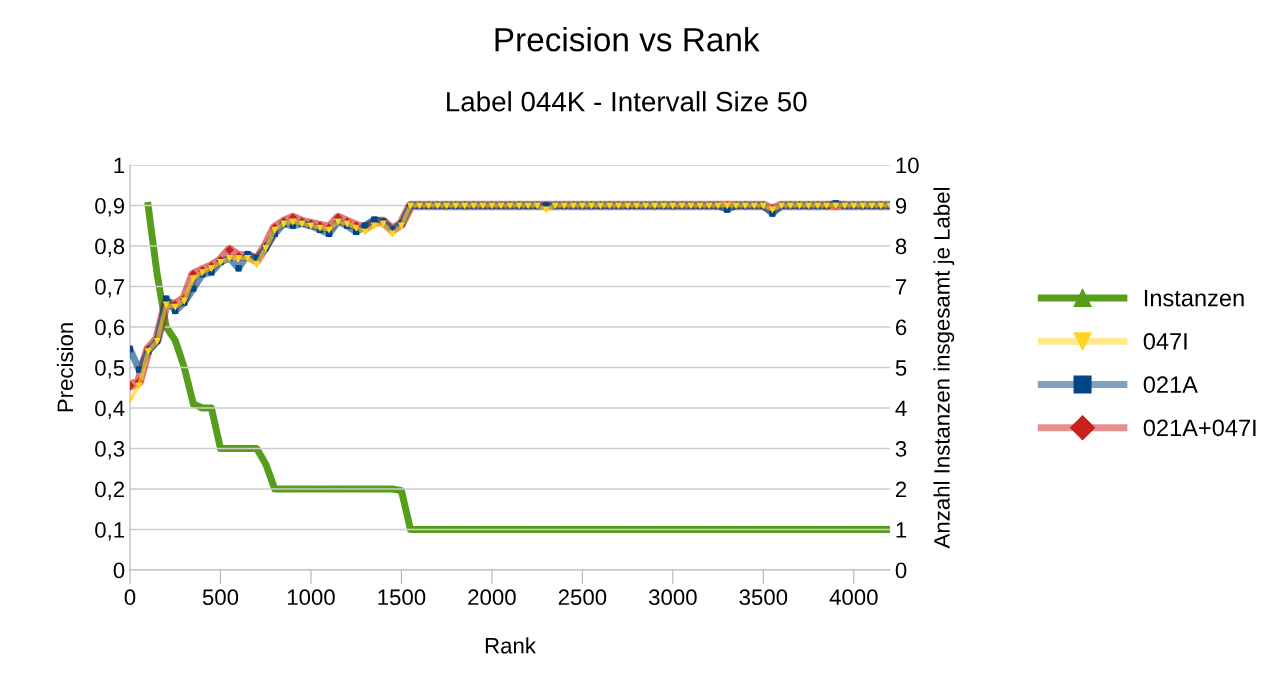  What do you see at coordinates (510, 645) in the screenshot?
I see `x-axis-title: Rank` at bounding box center [510, 645].